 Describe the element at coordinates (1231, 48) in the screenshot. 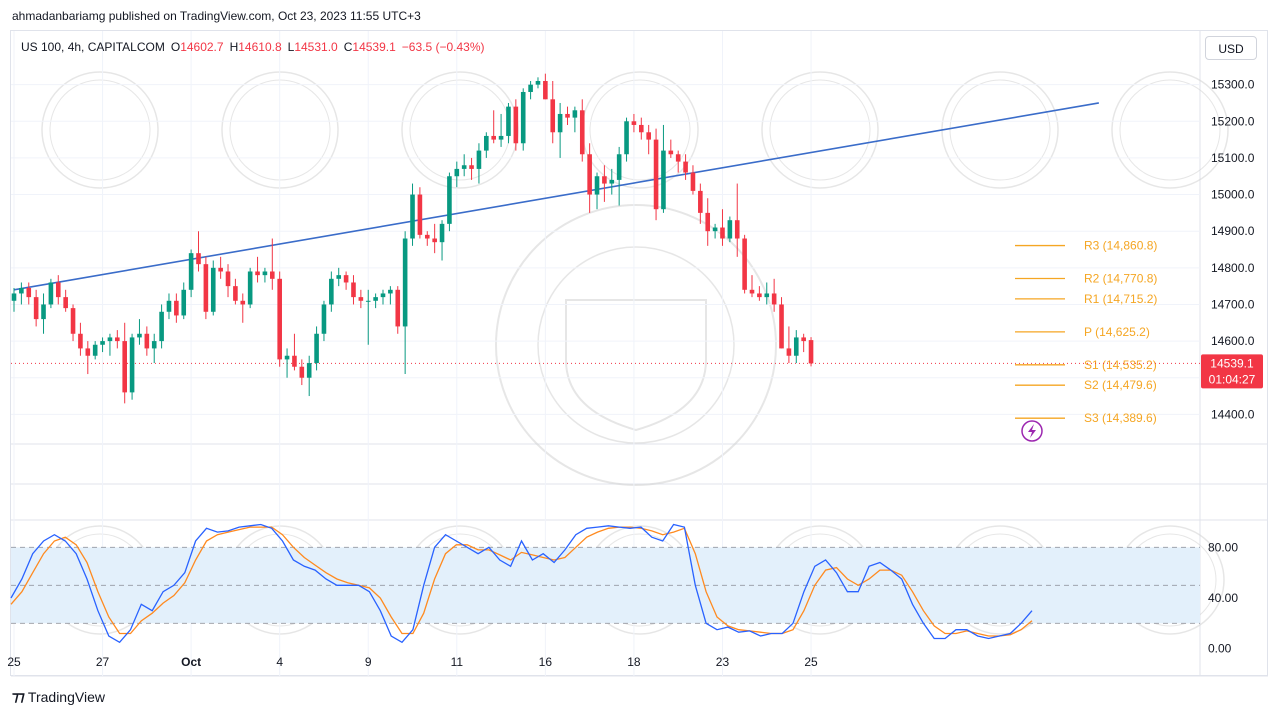

I see `currency-button: USD` at that location.